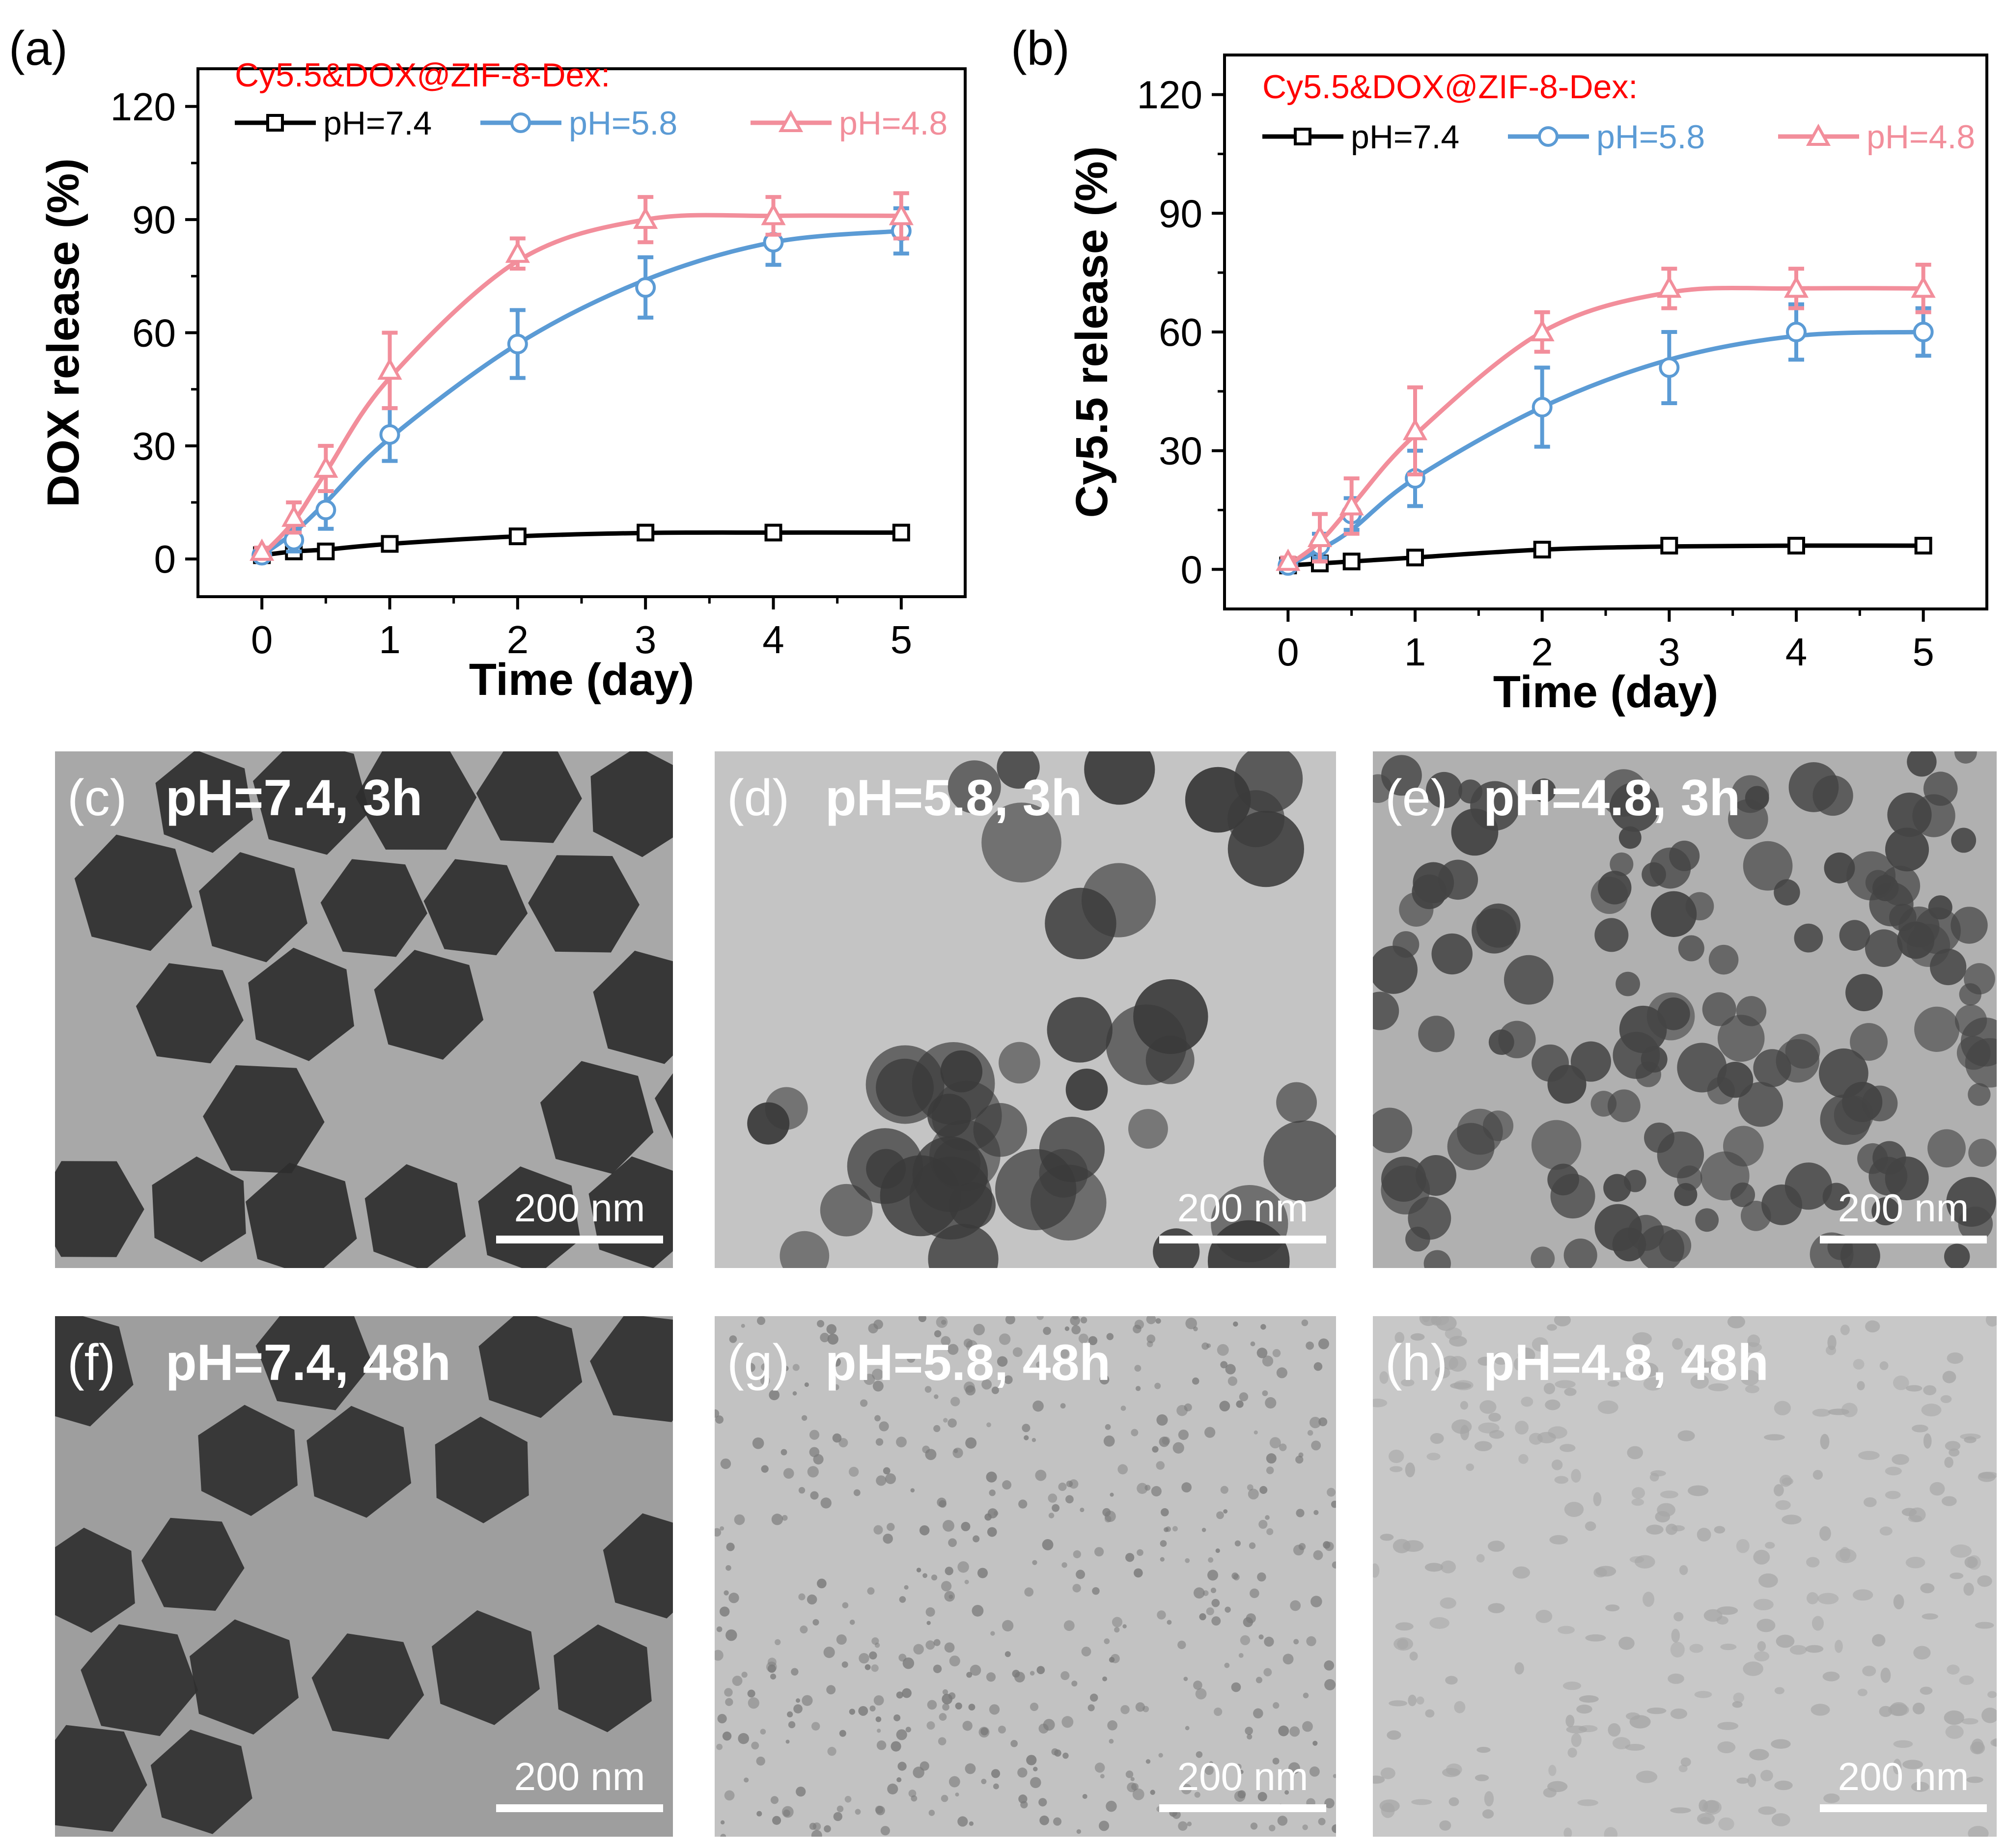  What do you see at coordinates (154, 446) in the screenshot?
I see `y-tick-label: 30` at bounding box center [154, 446].